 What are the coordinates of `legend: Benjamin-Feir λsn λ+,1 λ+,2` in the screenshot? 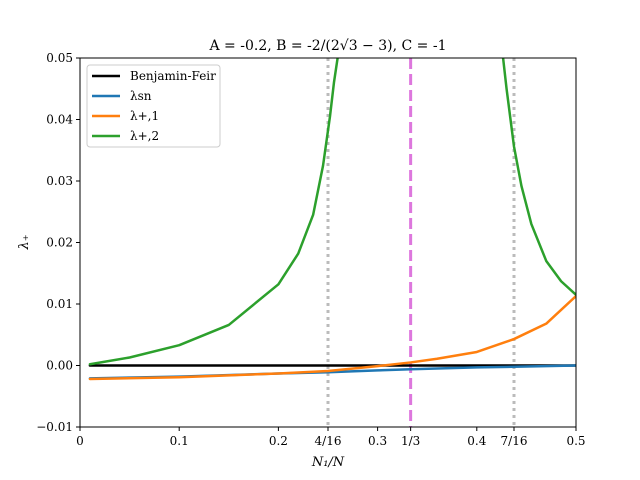 It's located at (153, 106).